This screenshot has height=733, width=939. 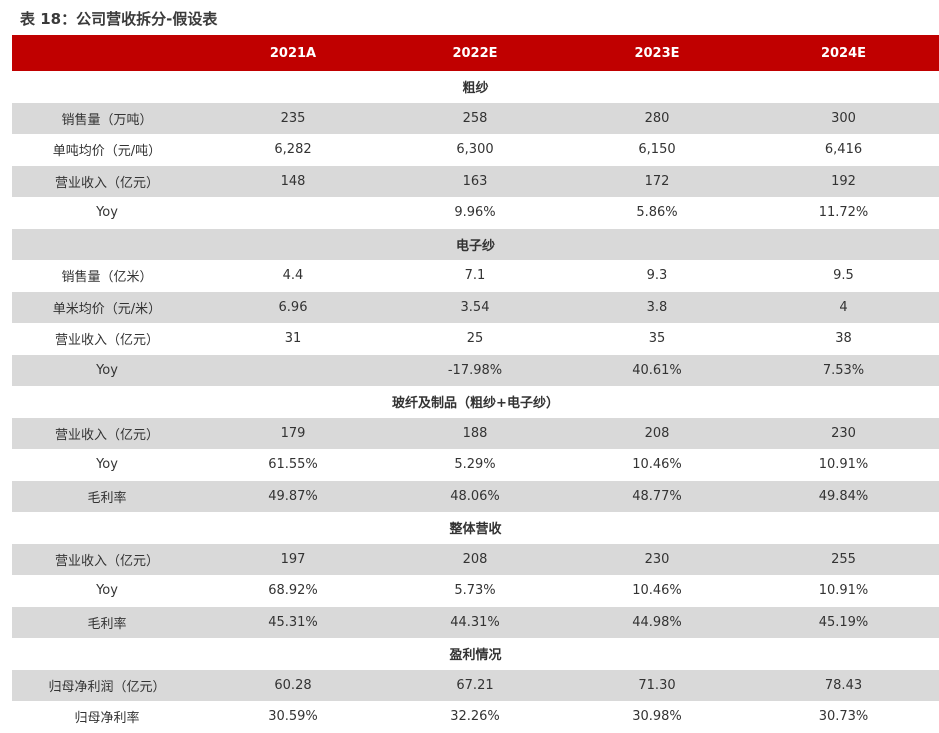 I want to click on table-cell: 163, so click(x=475, y=181).